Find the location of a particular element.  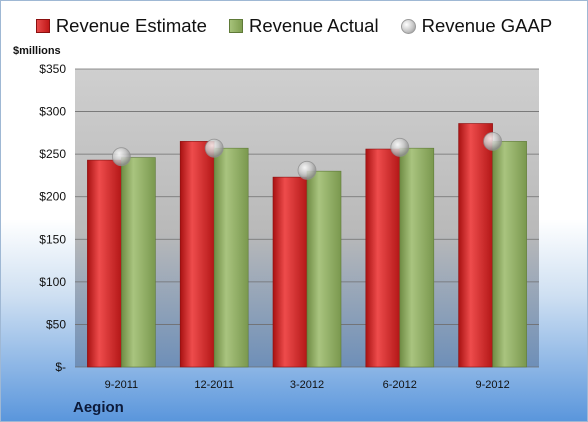

legend-item-estimate: Revenue Estimate is located at coordinates (121, 26).